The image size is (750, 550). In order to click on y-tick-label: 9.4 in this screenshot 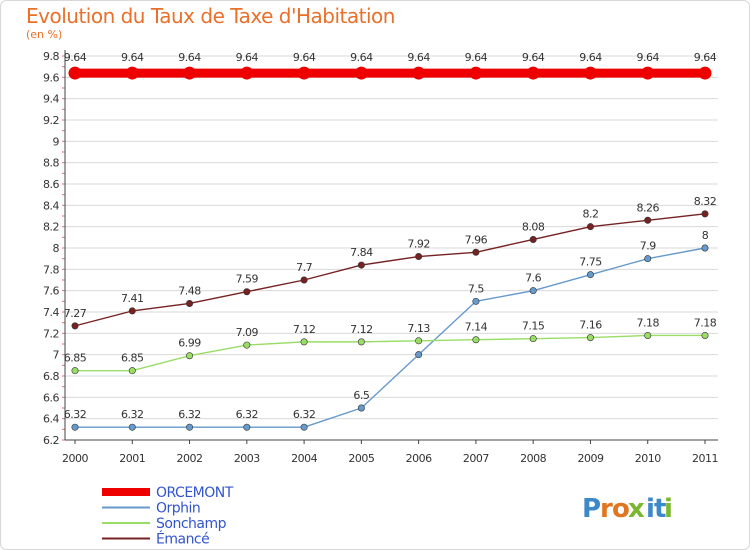, I will do `click(51, 99)`.